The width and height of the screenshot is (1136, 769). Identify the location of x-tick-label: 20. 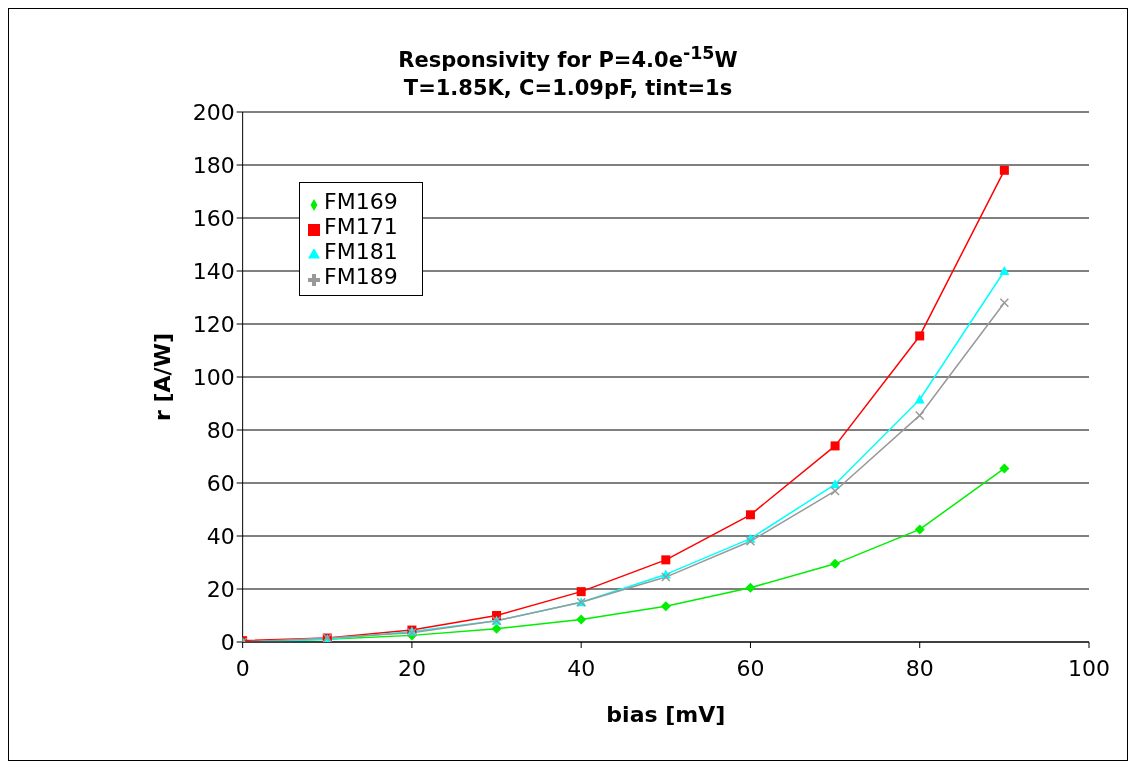
(411, 668).